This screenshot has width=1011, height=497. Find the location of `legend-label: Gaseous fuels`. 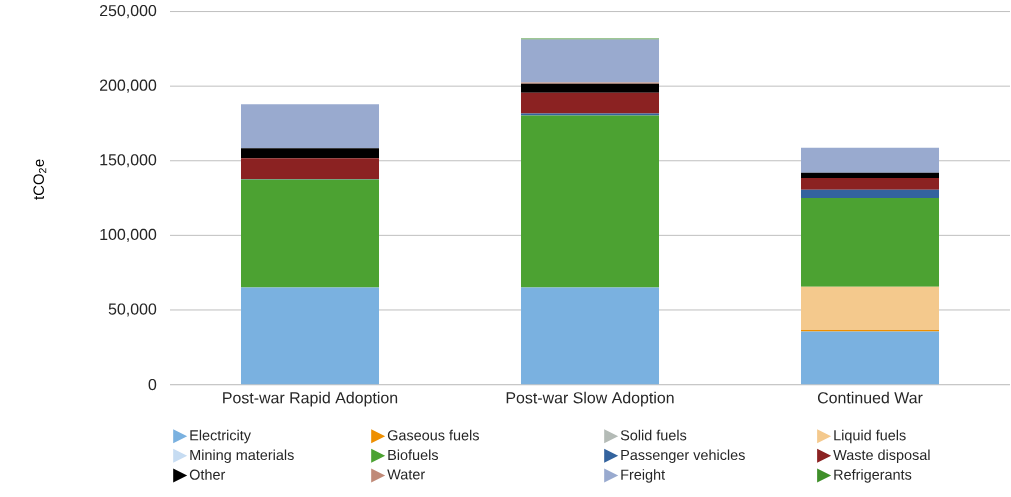

legend-label: Gaseous fuels is located at coordinates (433, 435).